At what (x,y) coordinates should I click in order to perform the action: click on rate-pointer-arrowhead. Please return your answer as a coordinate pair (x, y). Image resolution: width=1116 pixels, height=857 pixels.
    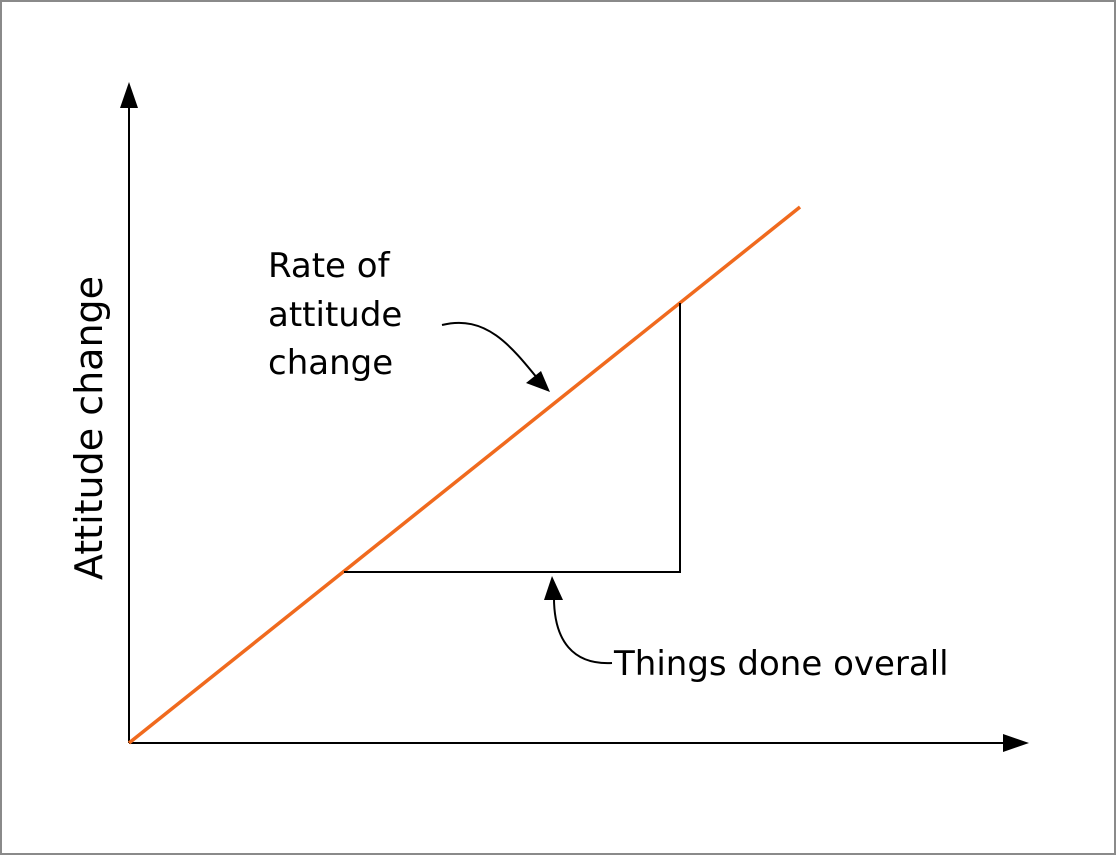
    Looking at the image, I should click on (538, 381).